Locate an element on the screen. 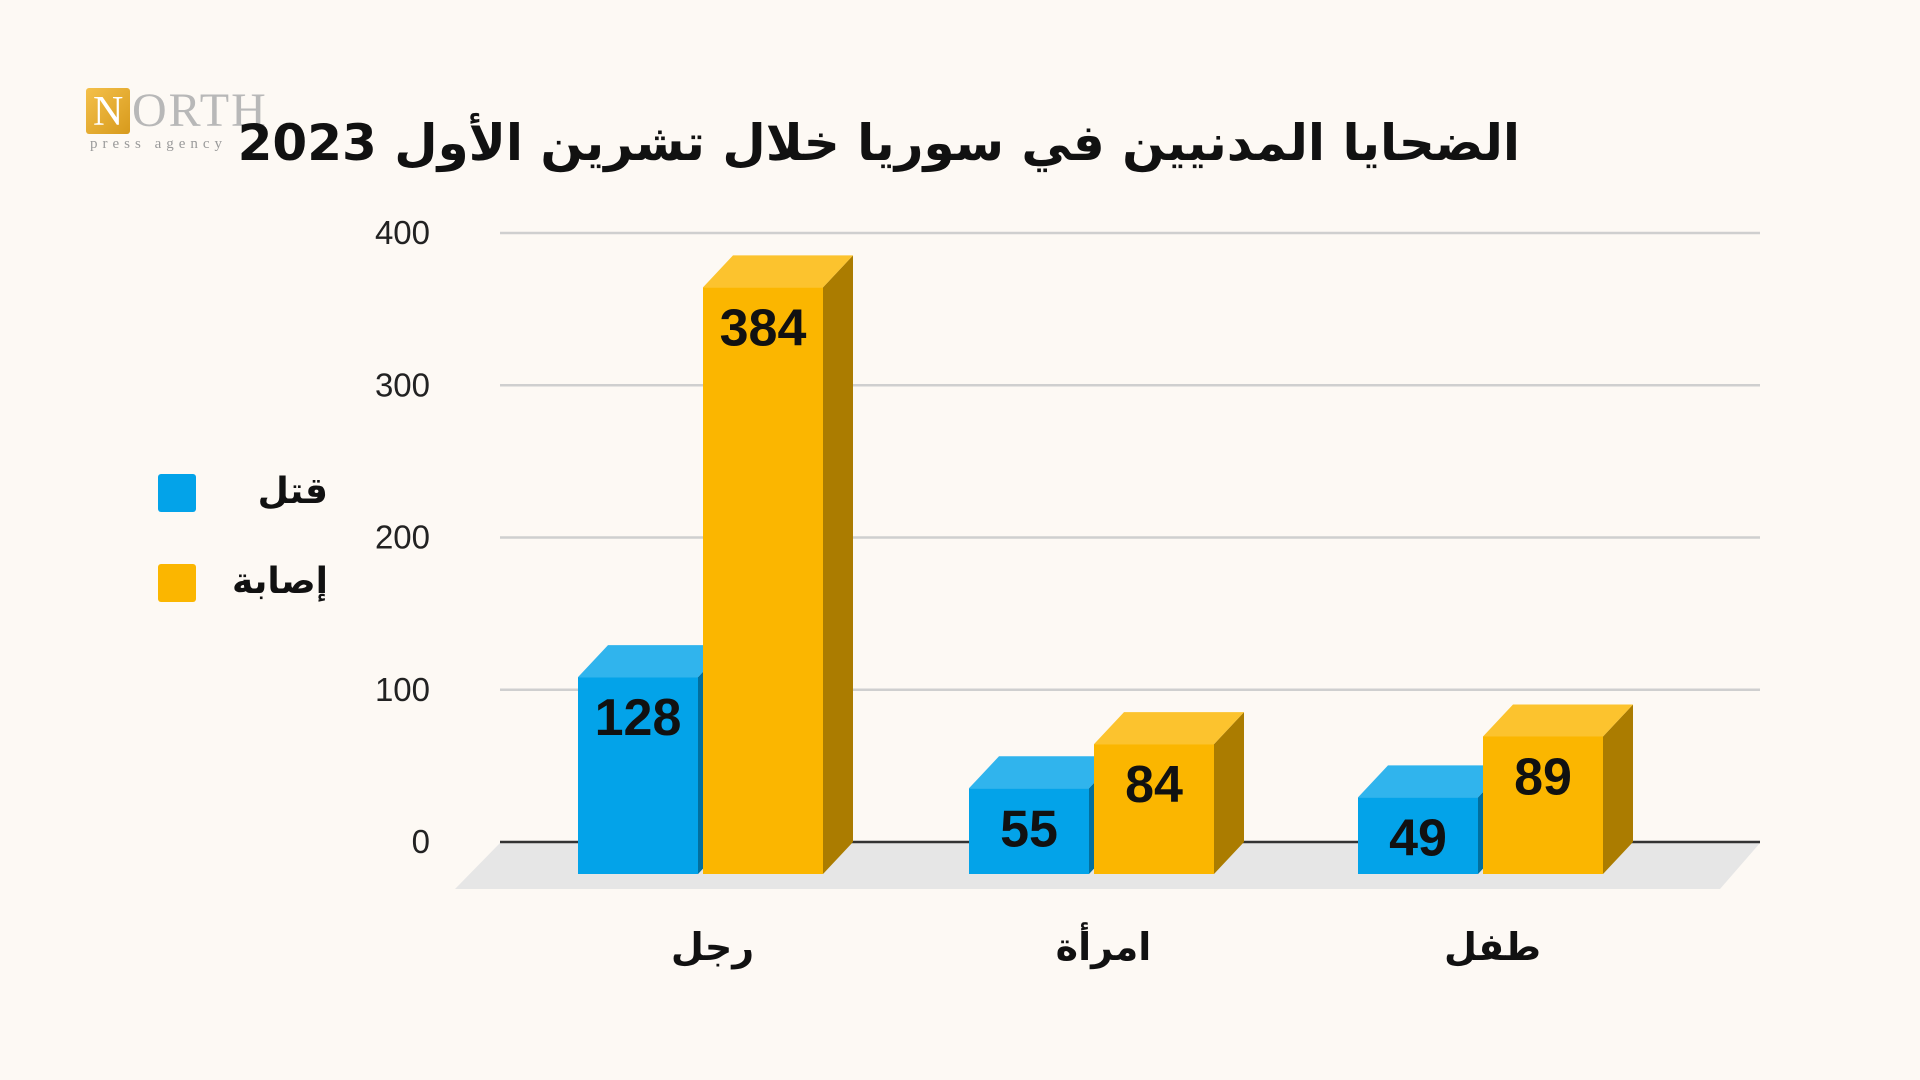  y-tick-label: 300 is located at coordinates (402, 384).